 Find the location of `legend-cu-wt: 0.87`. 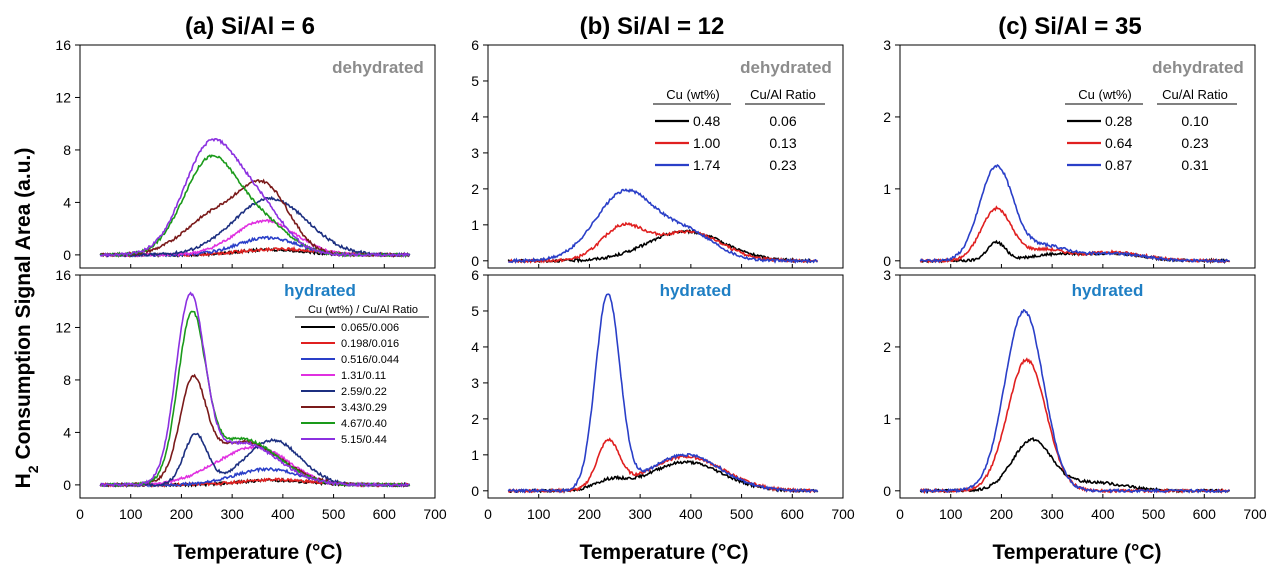

legend-cu-wt: 0.87 is located at coordinates (1118, 165).